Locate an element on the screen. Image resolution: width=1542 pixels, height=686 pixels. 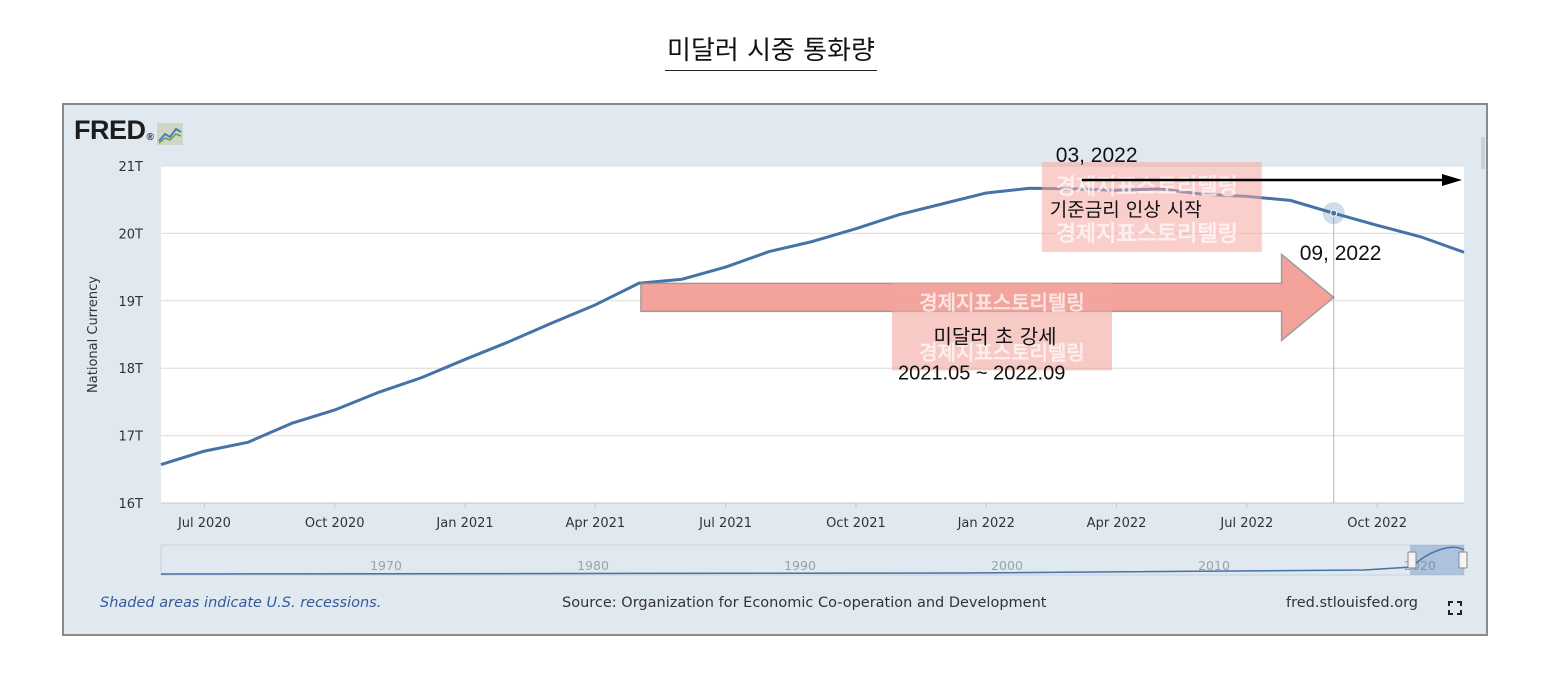
scrollbar-thumb is located at coordinates (1483, 153).